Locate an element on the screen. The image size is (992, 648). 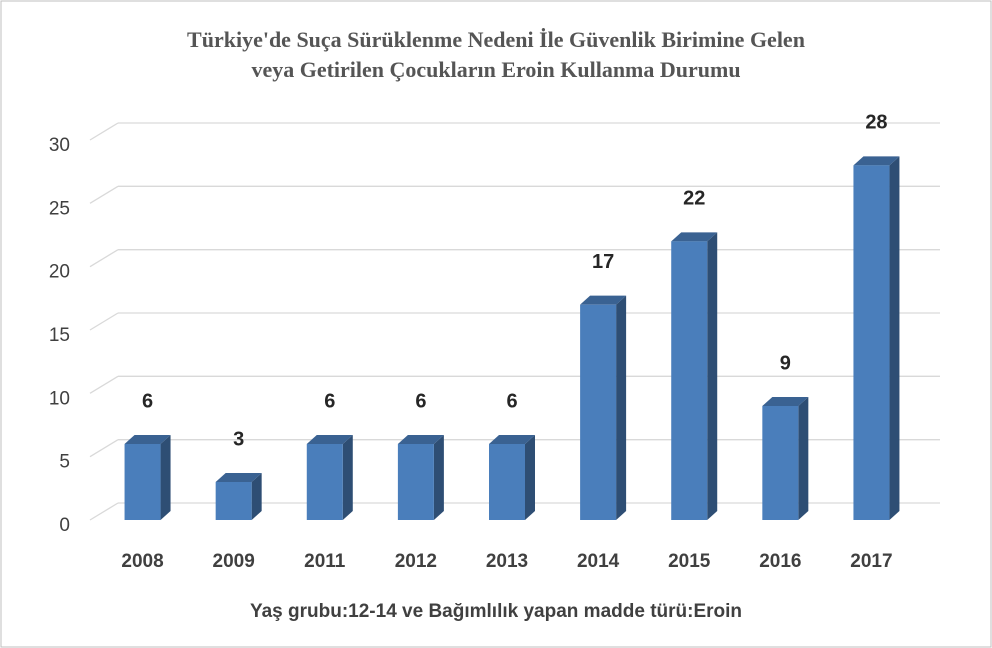
y-tick-label: 20 is located at coordinates (59, 272).